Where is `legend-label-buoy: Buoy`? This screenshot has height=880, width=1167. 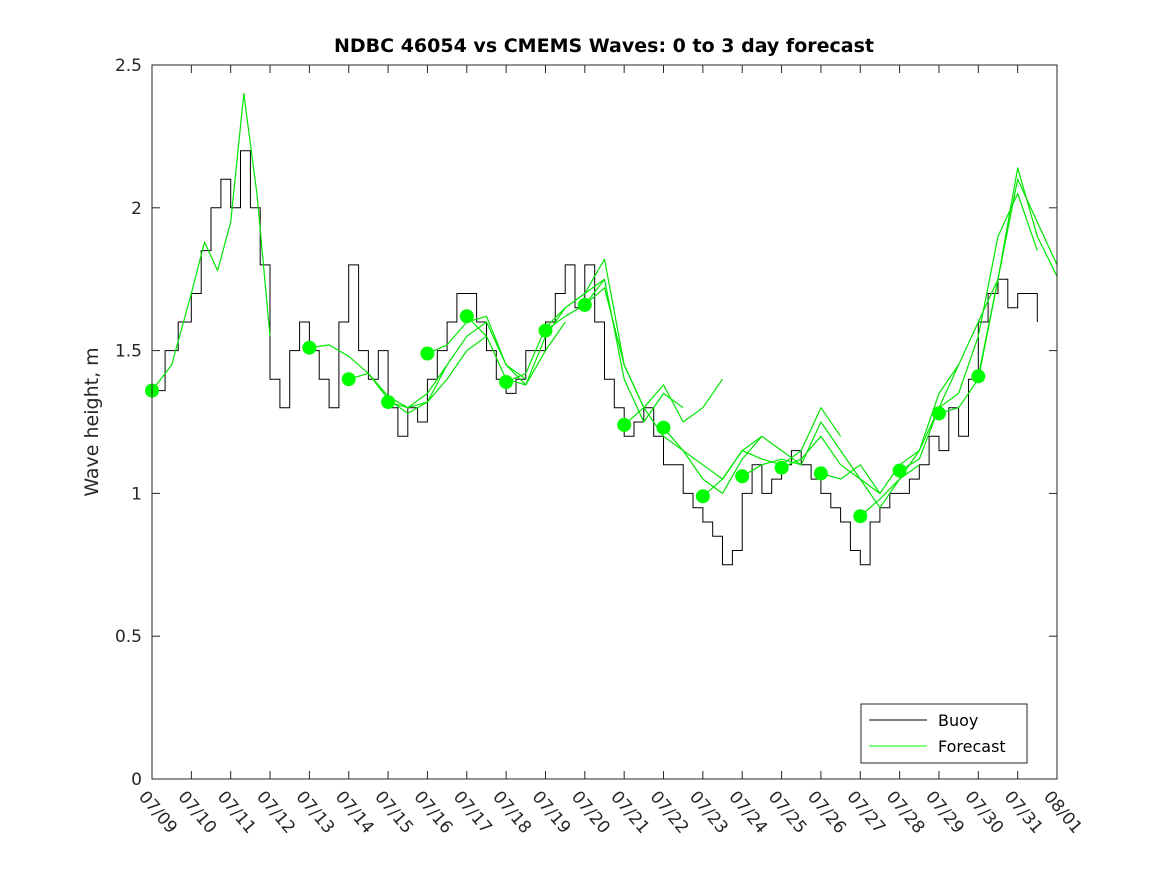
legend-label-buoy: Buoy is located at coordinates (958, 720).